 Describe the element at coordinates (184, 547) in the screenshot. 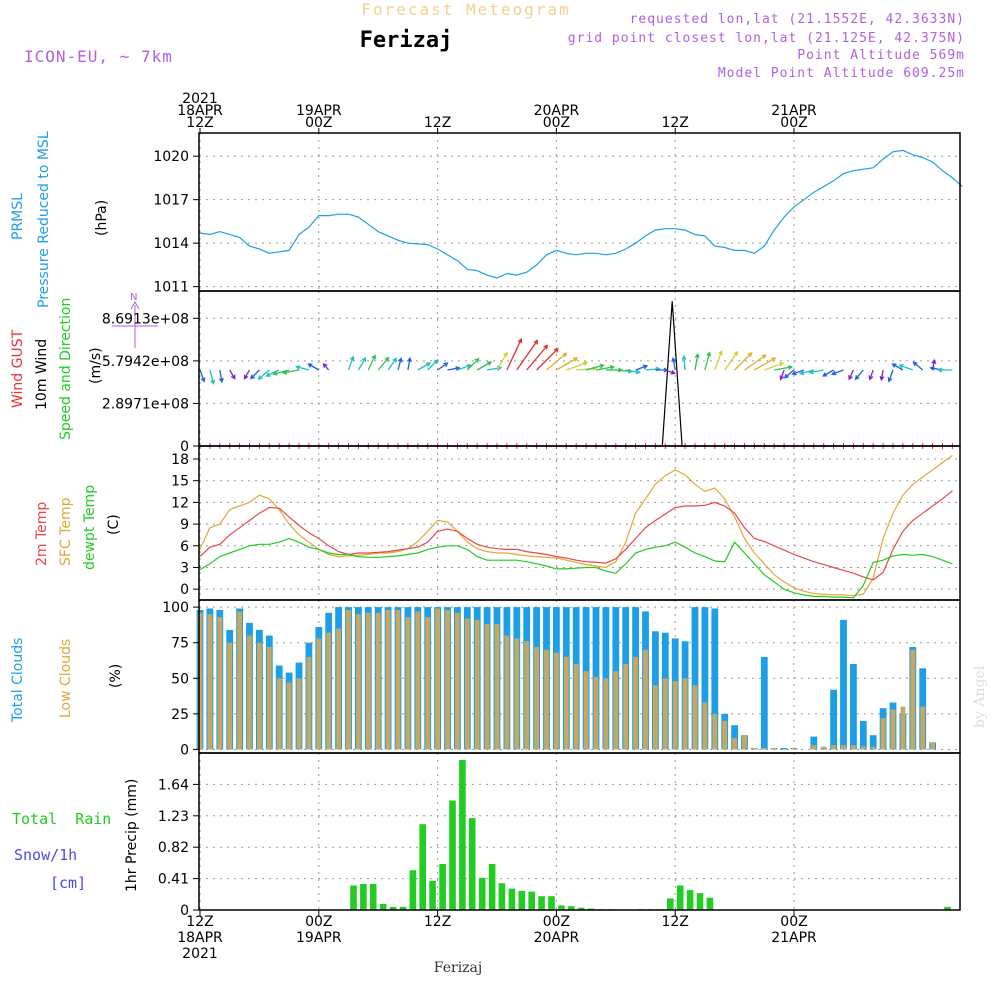

I see `y-tick-label: 6` at that location.